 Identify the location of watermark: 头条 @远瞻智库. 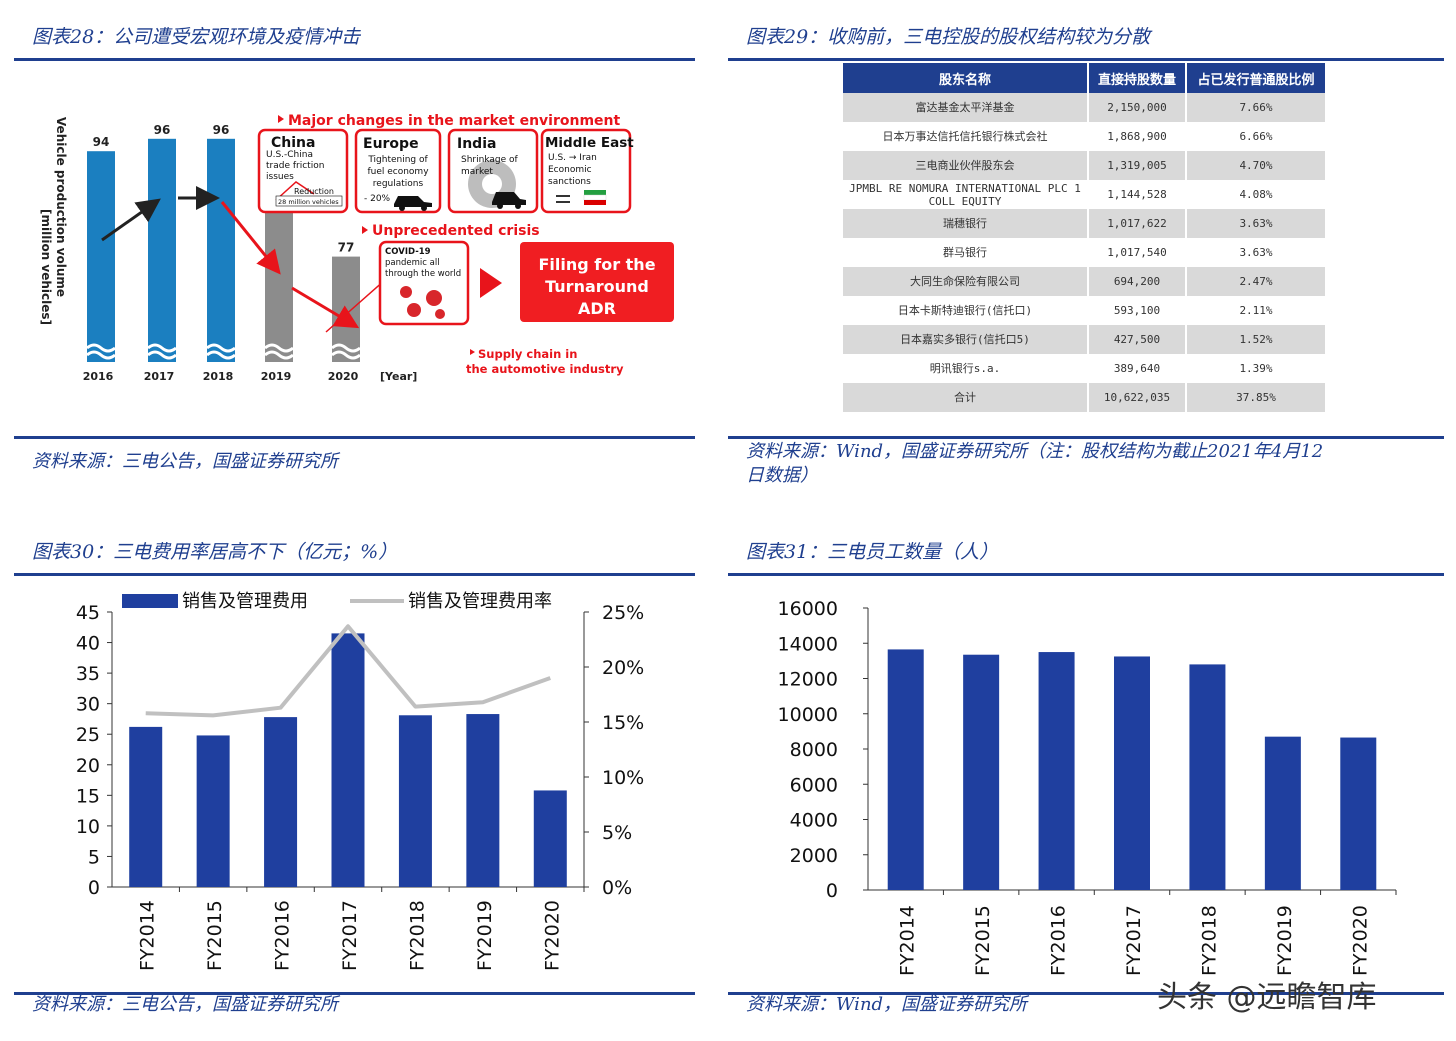
(1267, 997).